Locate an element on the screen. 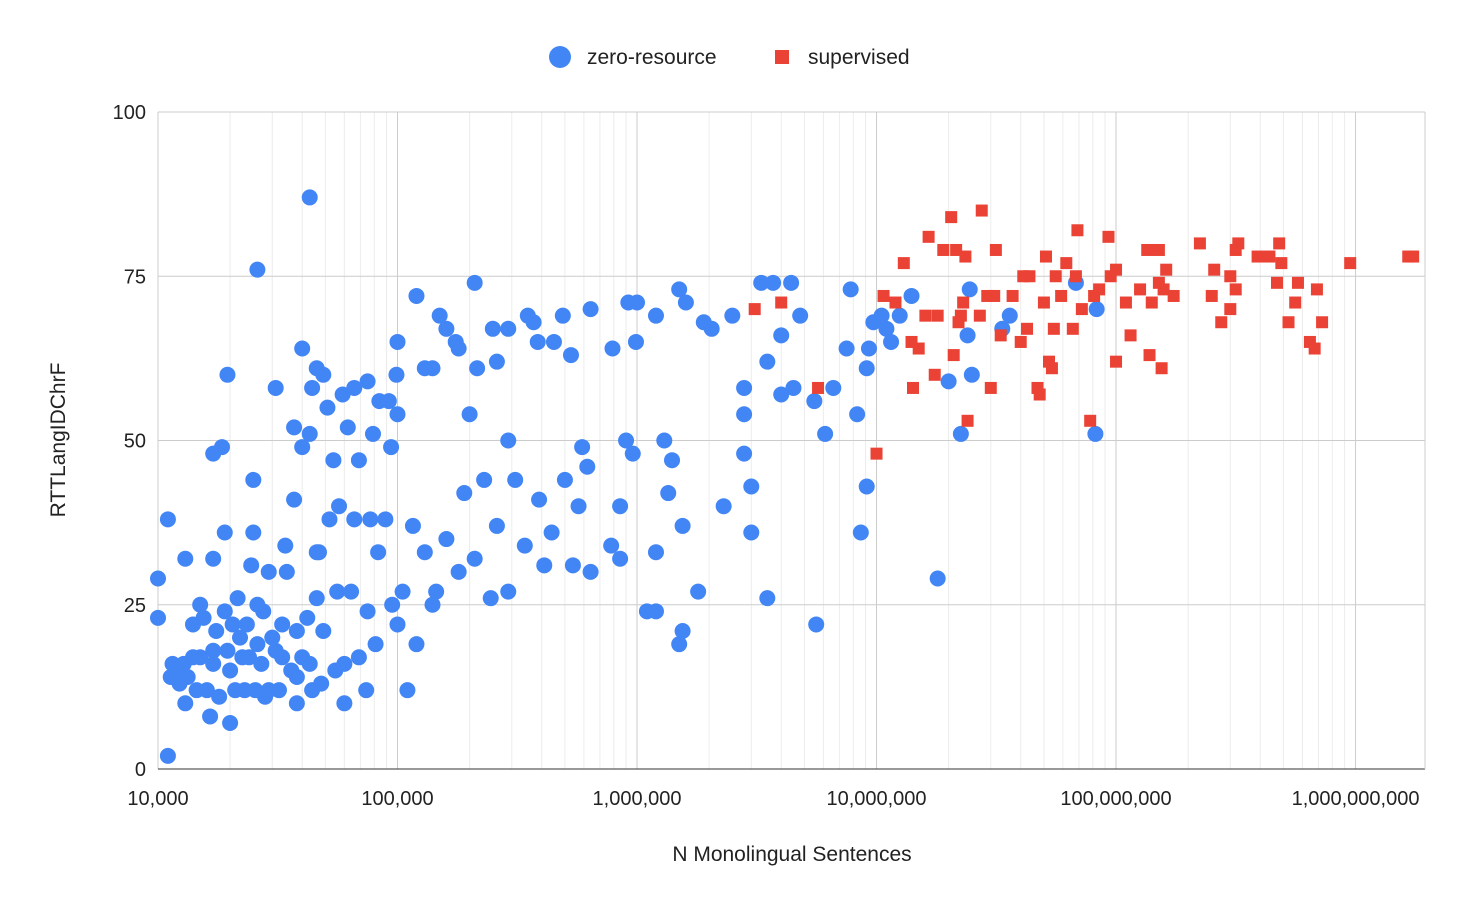 Image resolution: width=1472 pixels, height=912 pixels. legend-marker-supervised is located at coordinates (782, 57).